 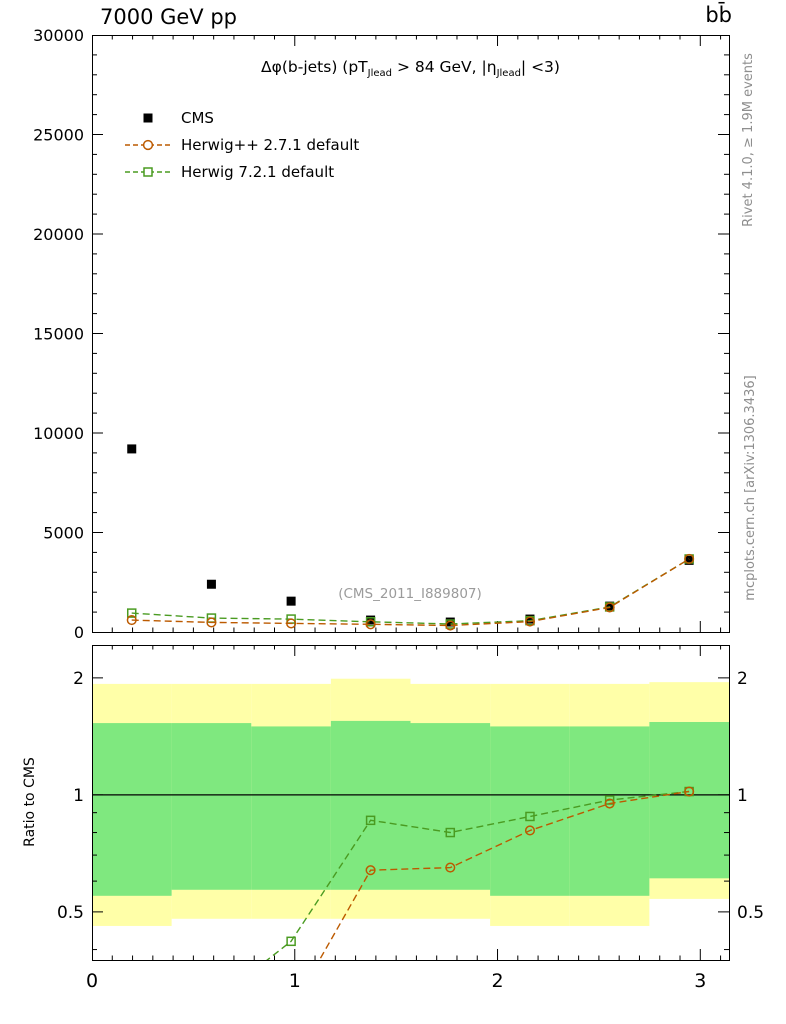 I want to click on analysis-id-watermark: (CMS_2011_I889807), so click(x=410, y=594).